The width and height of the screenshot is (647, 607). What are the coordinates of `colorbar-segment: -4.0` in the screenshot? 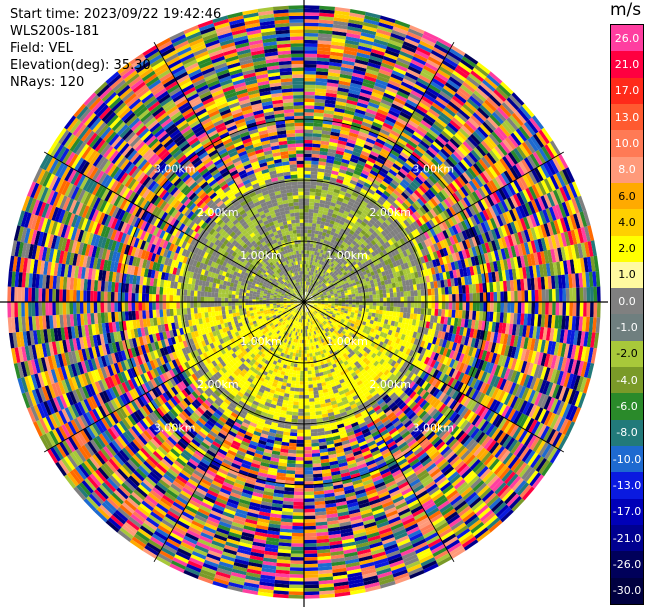 It's located at (627, 380).